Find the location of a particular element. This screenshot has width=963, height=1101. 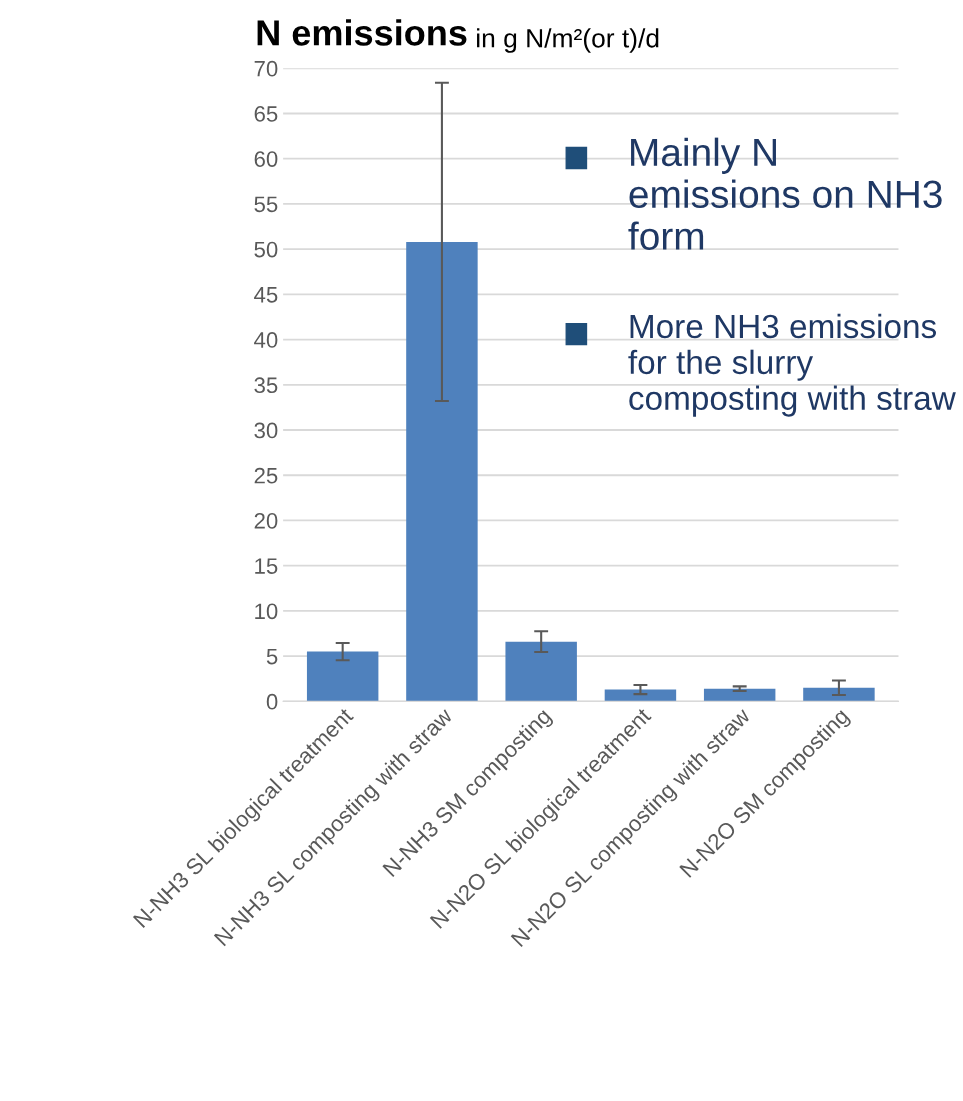

y-tick-label: 15 is located at coordinates (266, 566).